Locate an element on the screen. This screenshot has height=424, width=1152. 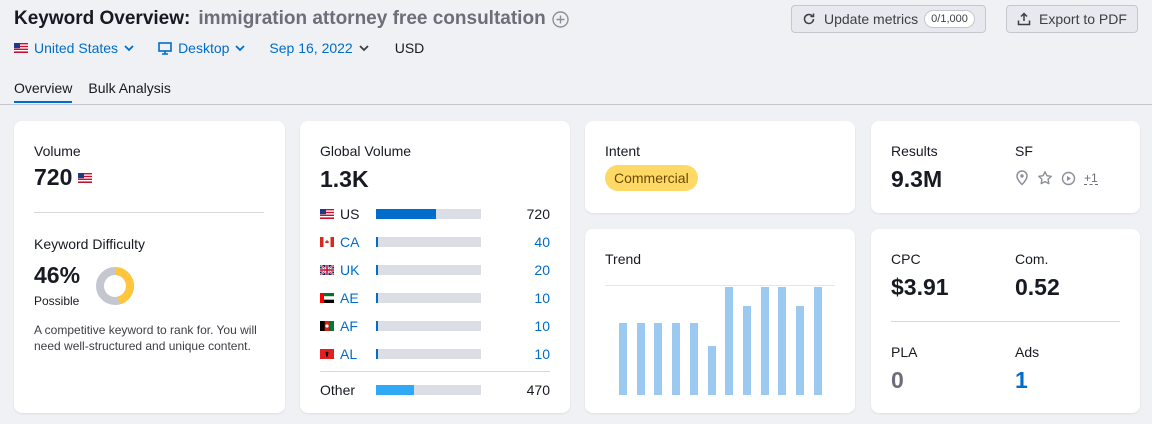
refresh-icon is located at coordinates (809, 19).